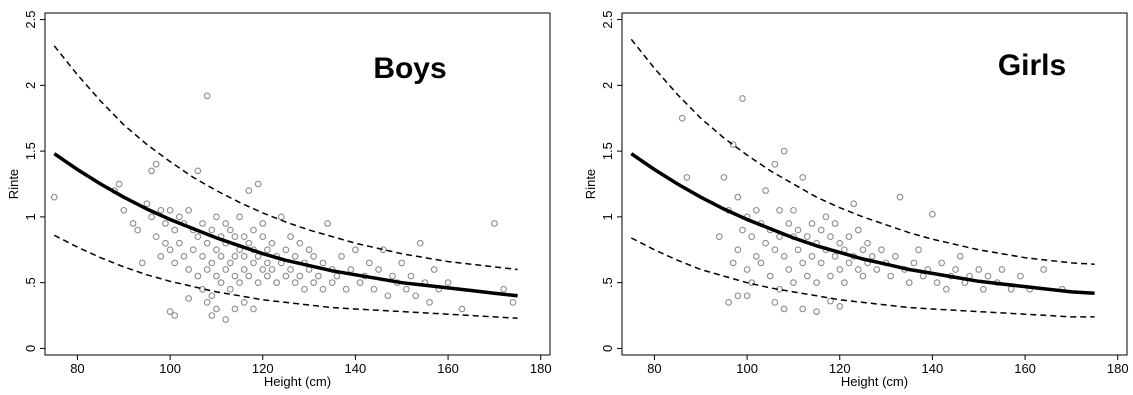 The width and height of the screenshot is (1133, 395). Describe the element at coordinates (607, 216) in the screenshot. I see `y-tick-label: 1` at that location.